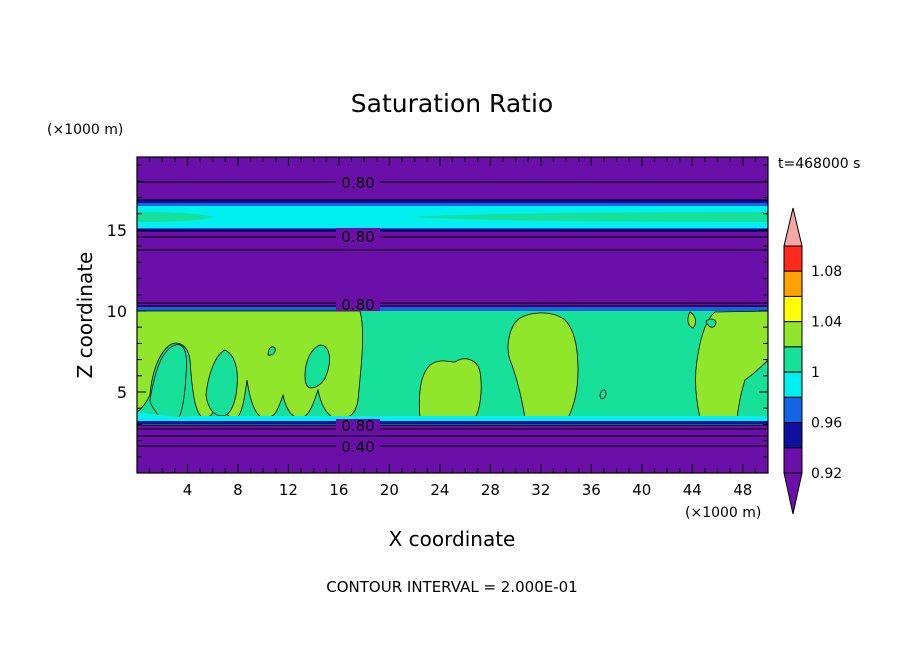 This screenshot has width=904, height=654. Describe the element at coordinates (452, 103) in the screenshot. I see `chart-title: Saturation Ratio` at that location.